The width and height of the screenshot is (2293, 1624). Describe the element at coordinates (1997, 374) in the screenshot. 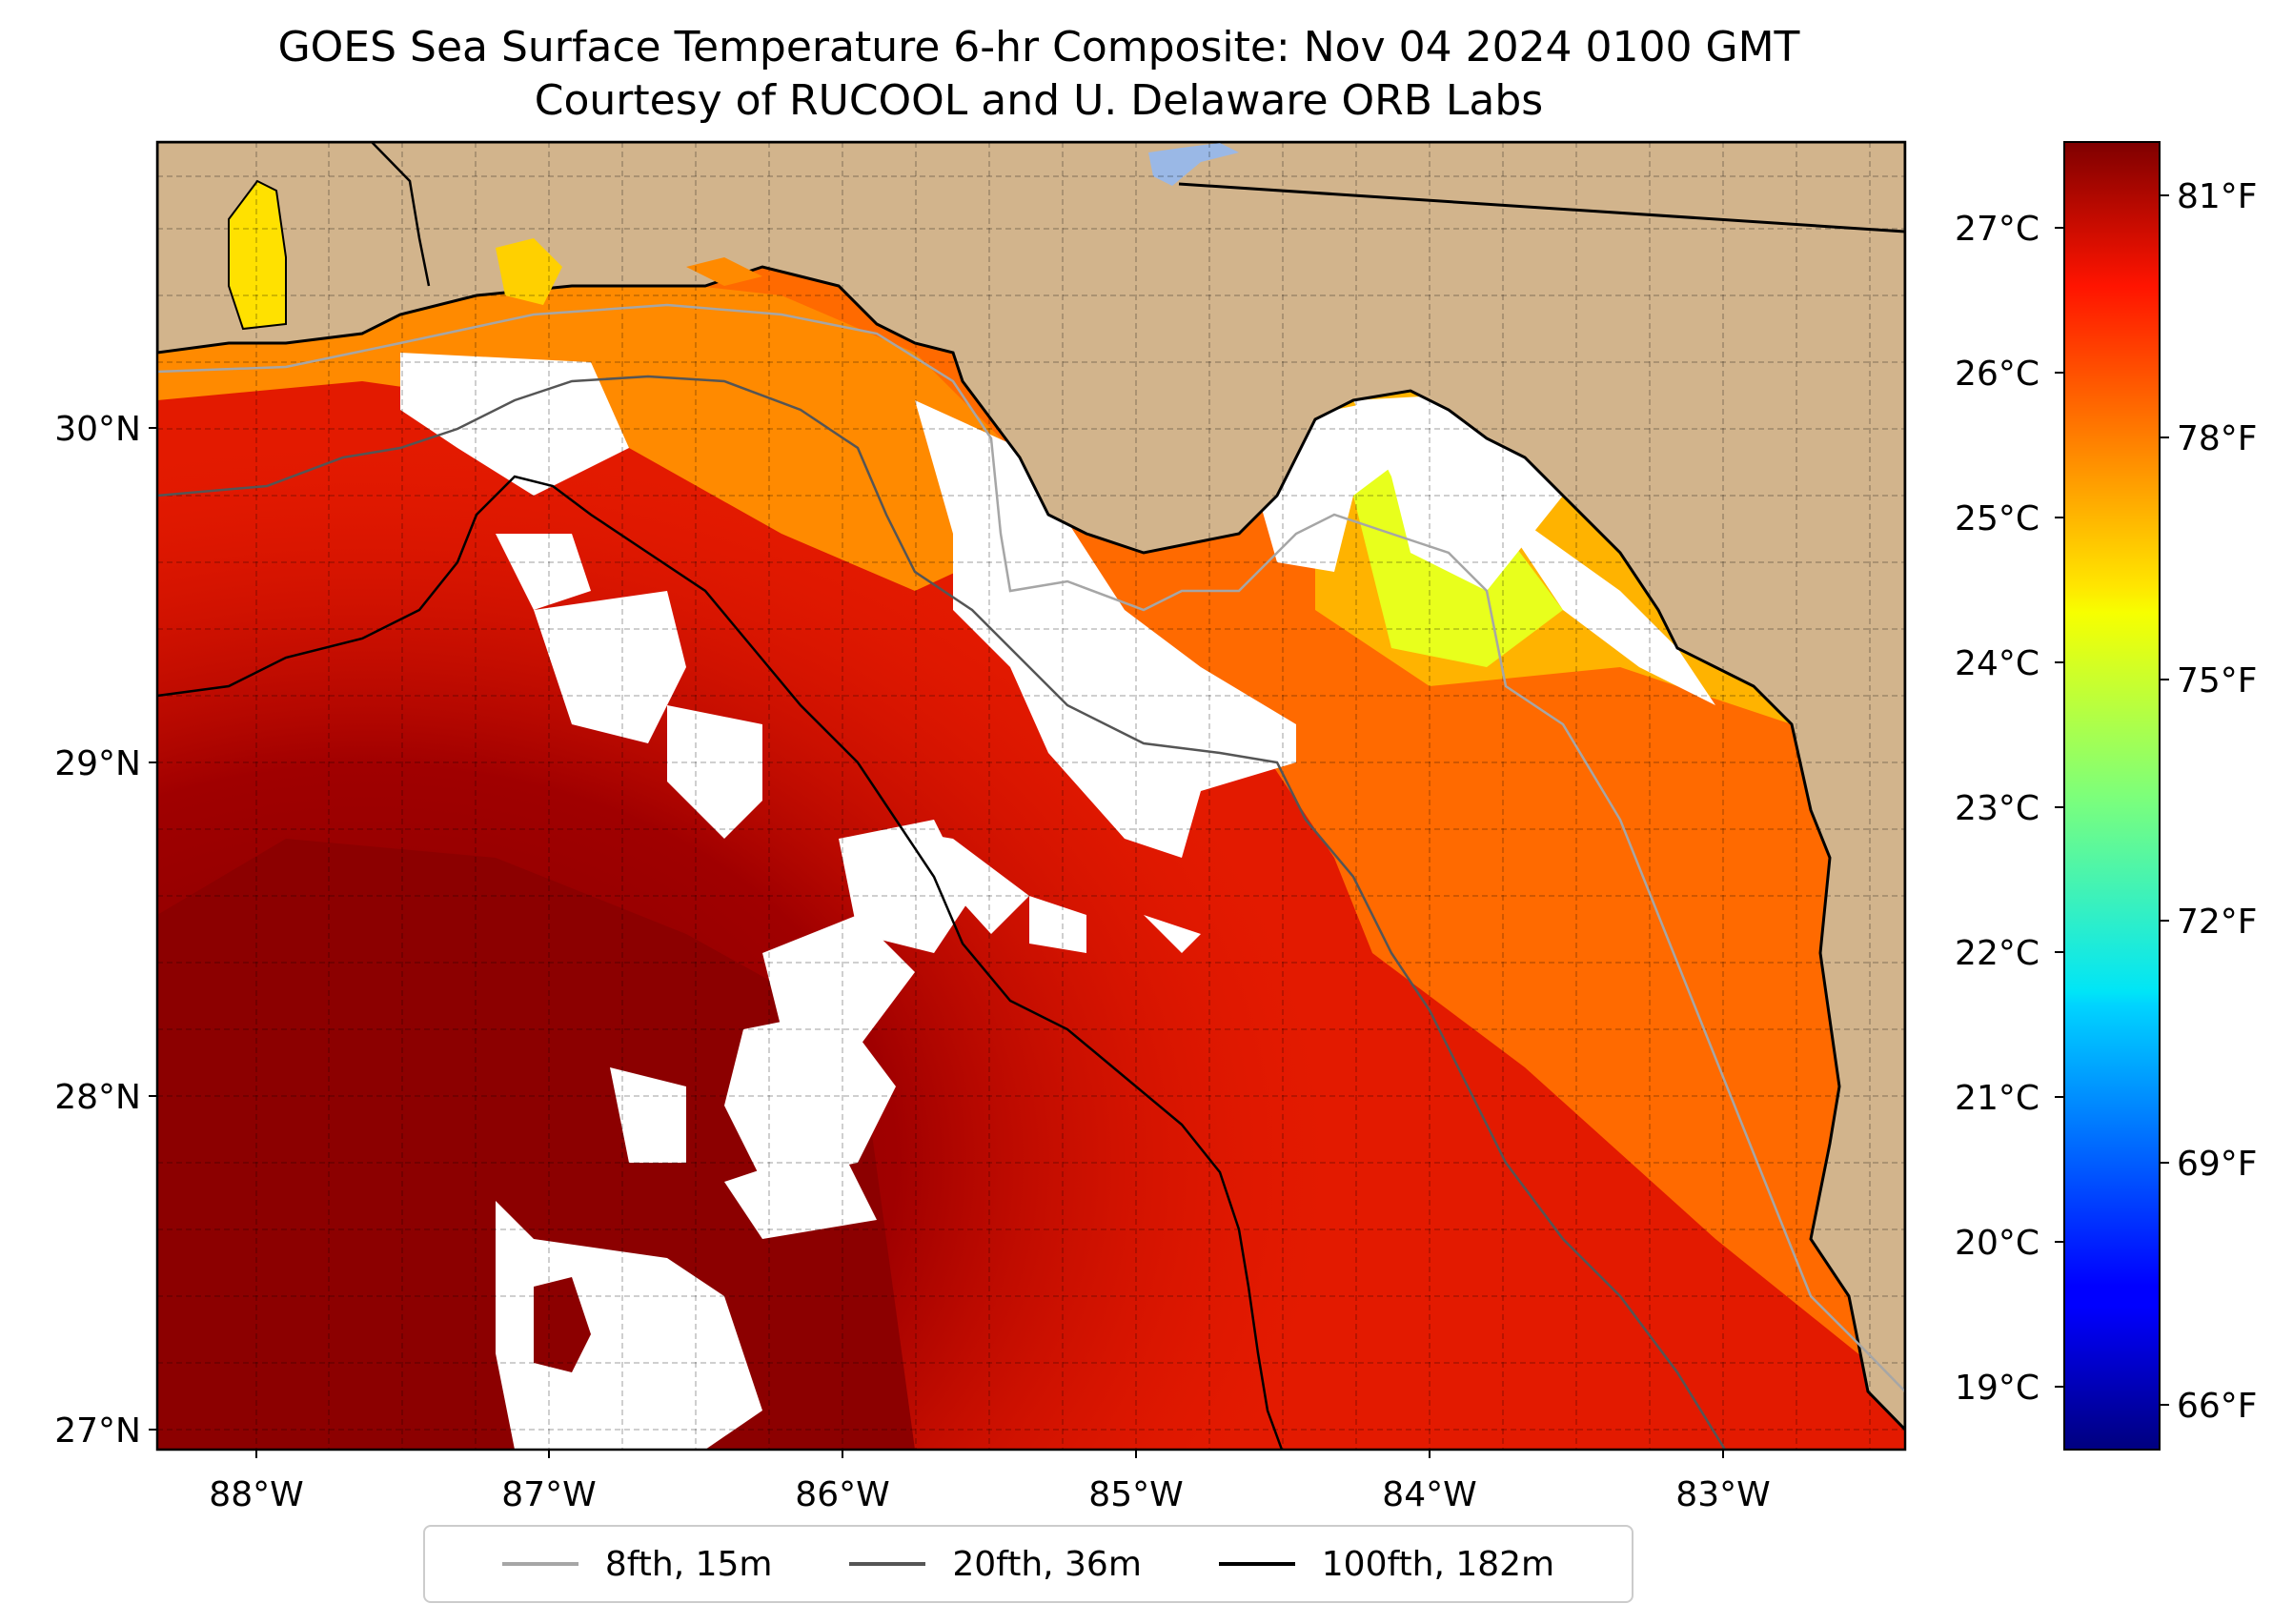

I see `celsius-tick-label: 26°C` at that location.